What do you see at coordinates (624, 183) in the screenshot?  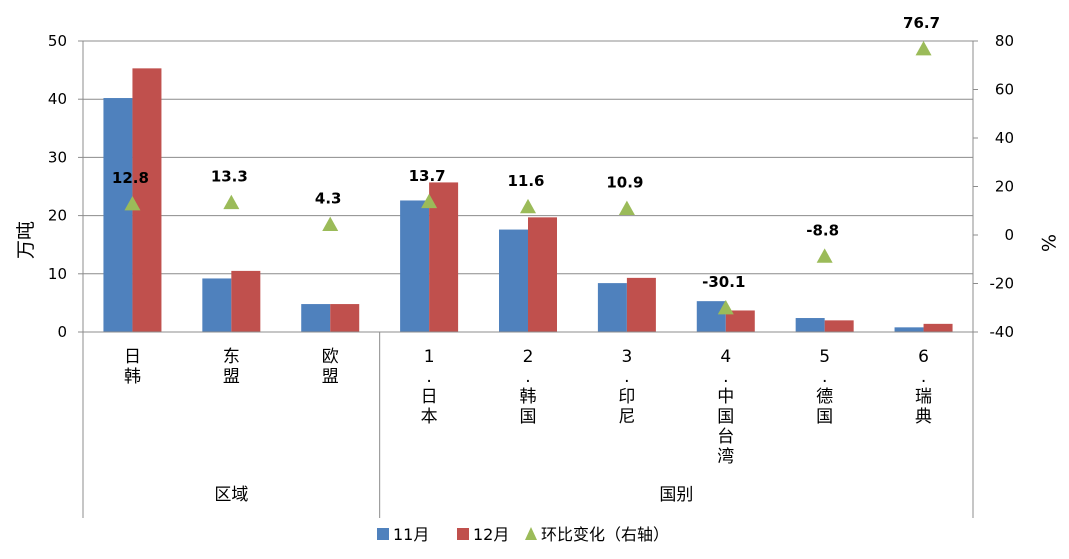 I see `change-data-label: 10.9` at bounding box center [624, 183].